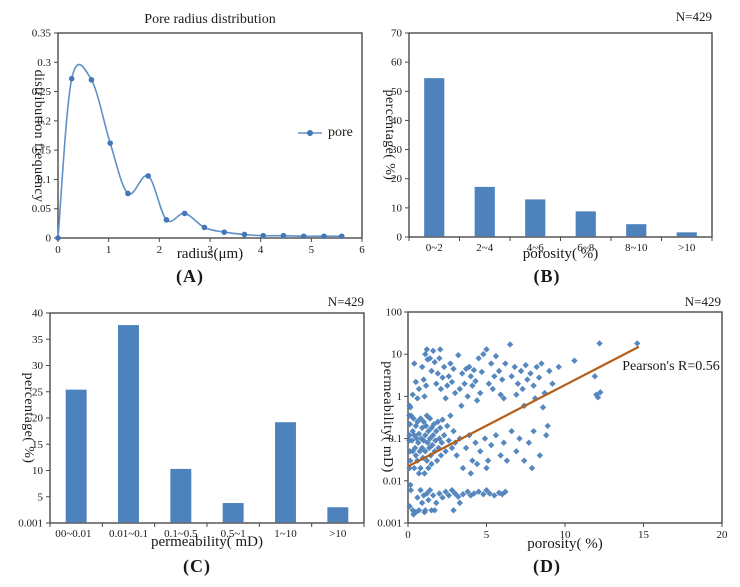 Image resolution: width=740 pixels, height=587 pixels. Describe the element at coordinates (38, 366) in the screenshot. I see `svg-text: 30` at that location.